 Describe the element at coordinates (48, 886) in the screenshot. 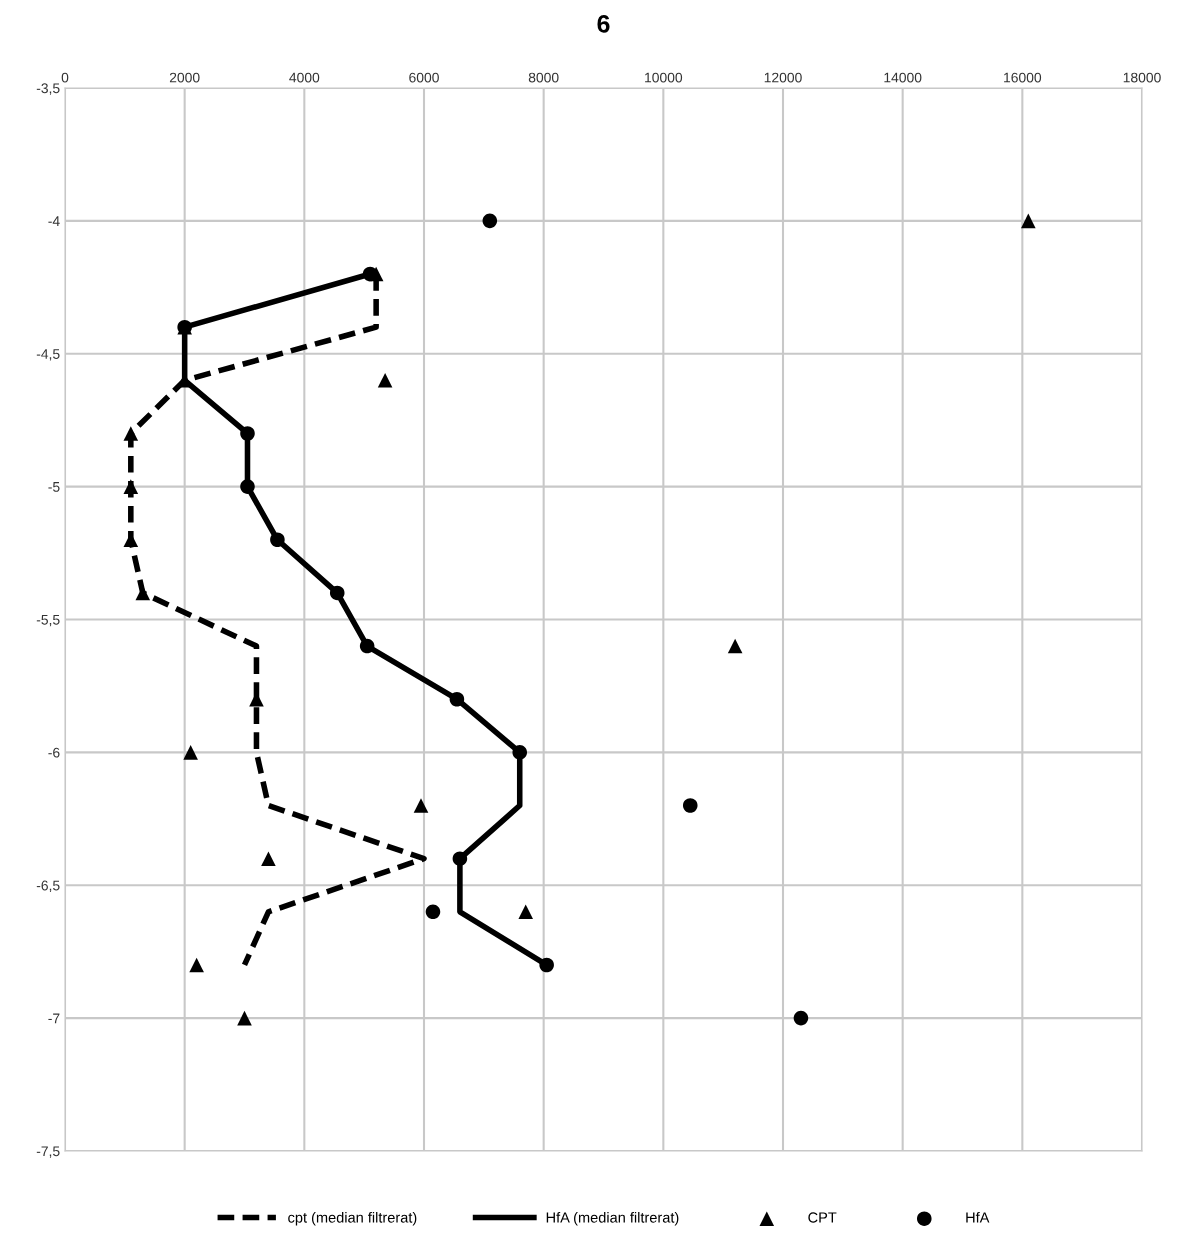

I see `y-tick-label: -6,5` at that location.